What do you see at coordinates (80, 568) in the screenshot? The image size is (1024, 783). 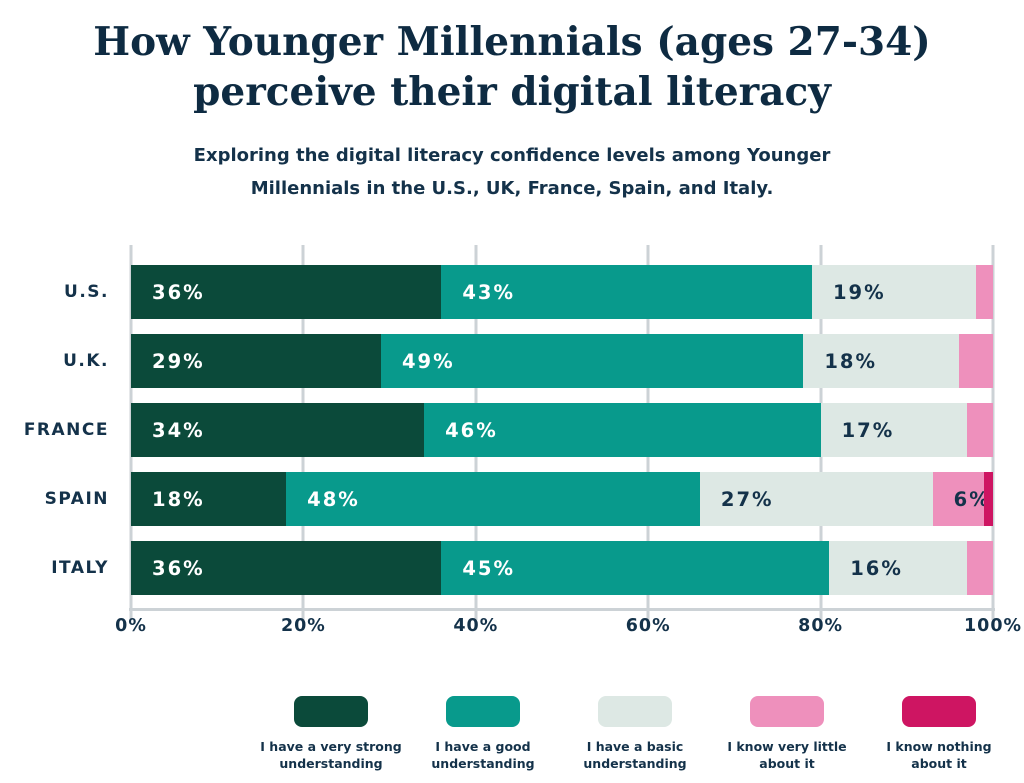 I see `category-label-italy: ITALY` at bounding box center [80, 568].